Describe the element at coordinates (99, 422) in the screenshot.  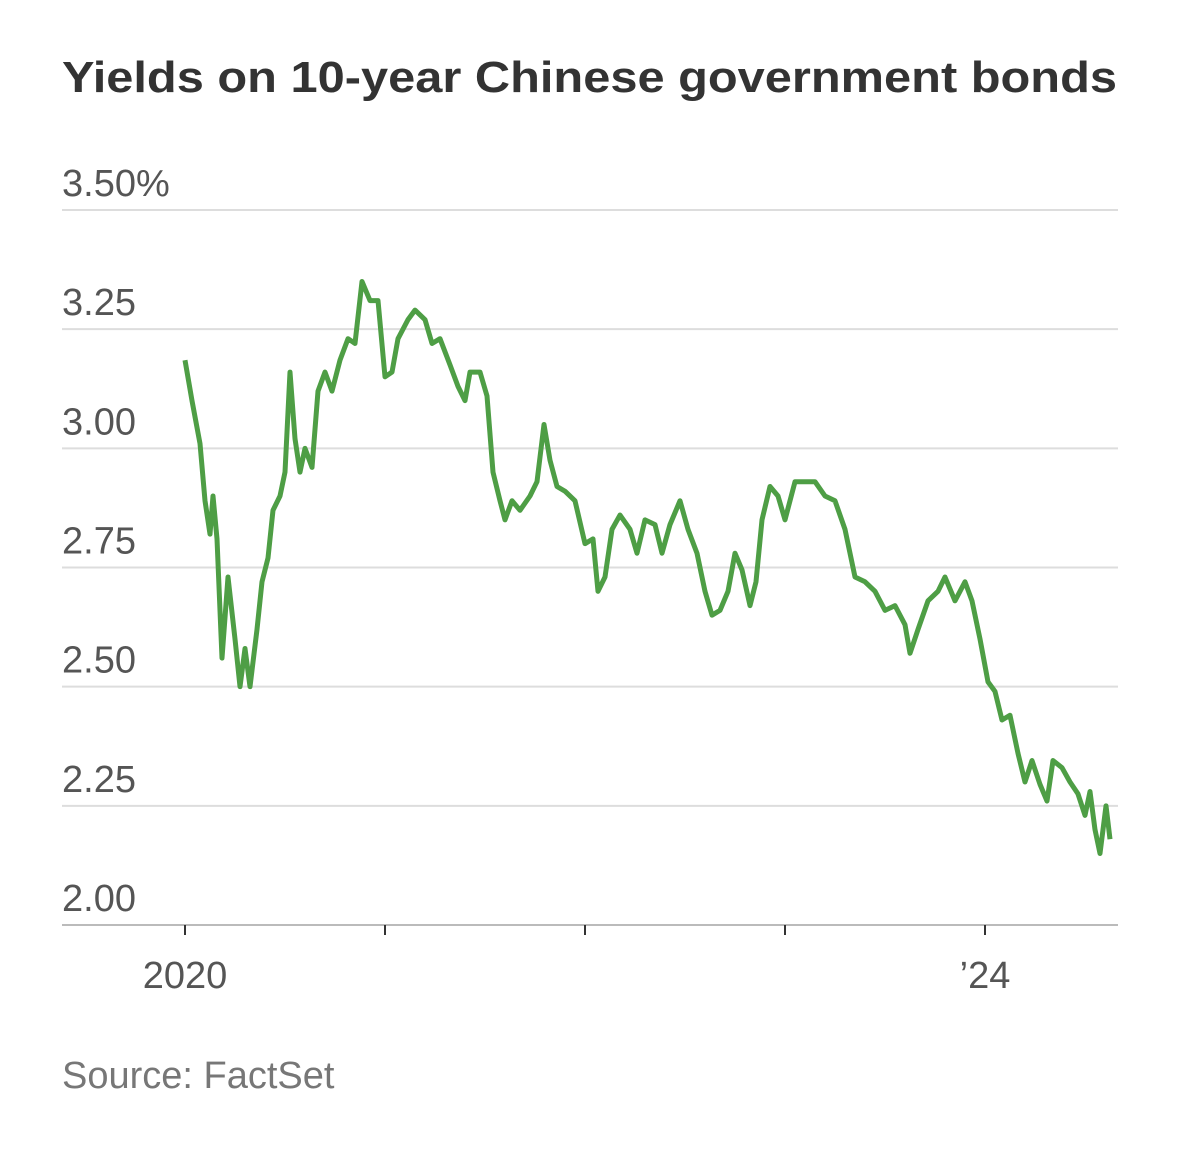
I see `y-tick-label: 3.00` at that location.